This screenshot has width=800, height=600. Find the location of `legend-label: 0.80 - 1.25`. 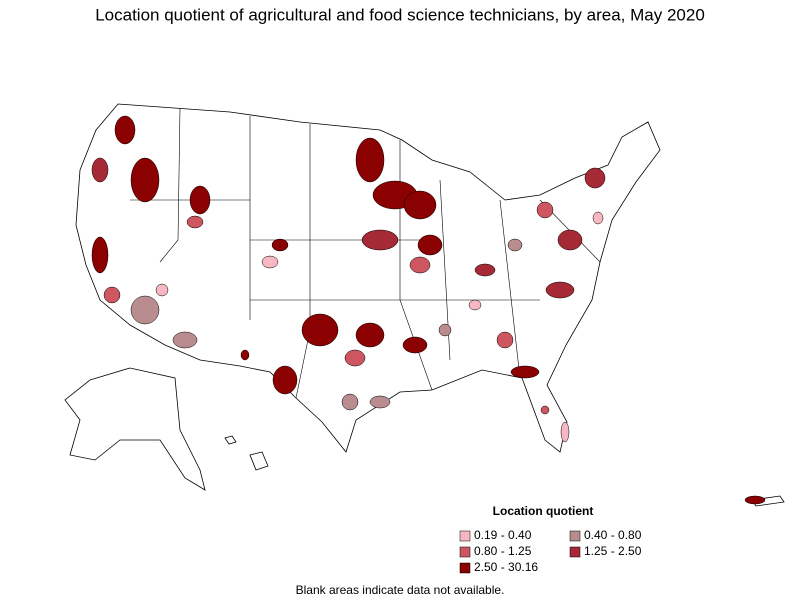

legend-label: 0.80 - 1.25 is located at coordinates (503, 551).